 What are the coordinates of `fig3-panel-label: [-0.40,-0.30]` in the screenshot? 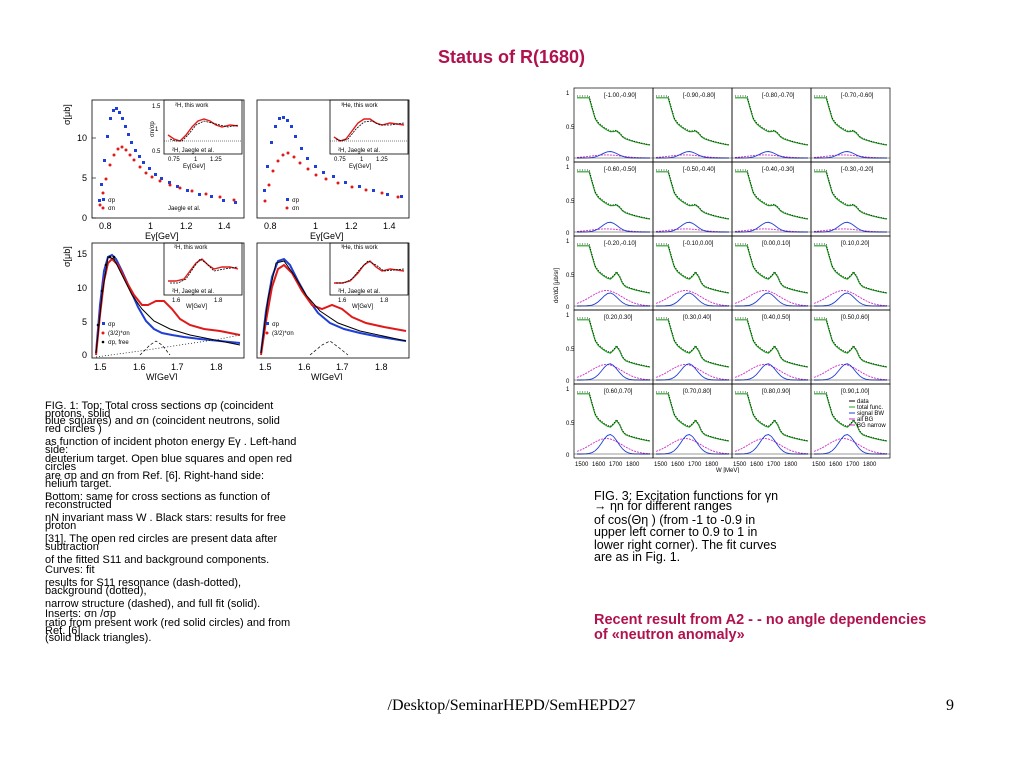 It's located at (778, 170).